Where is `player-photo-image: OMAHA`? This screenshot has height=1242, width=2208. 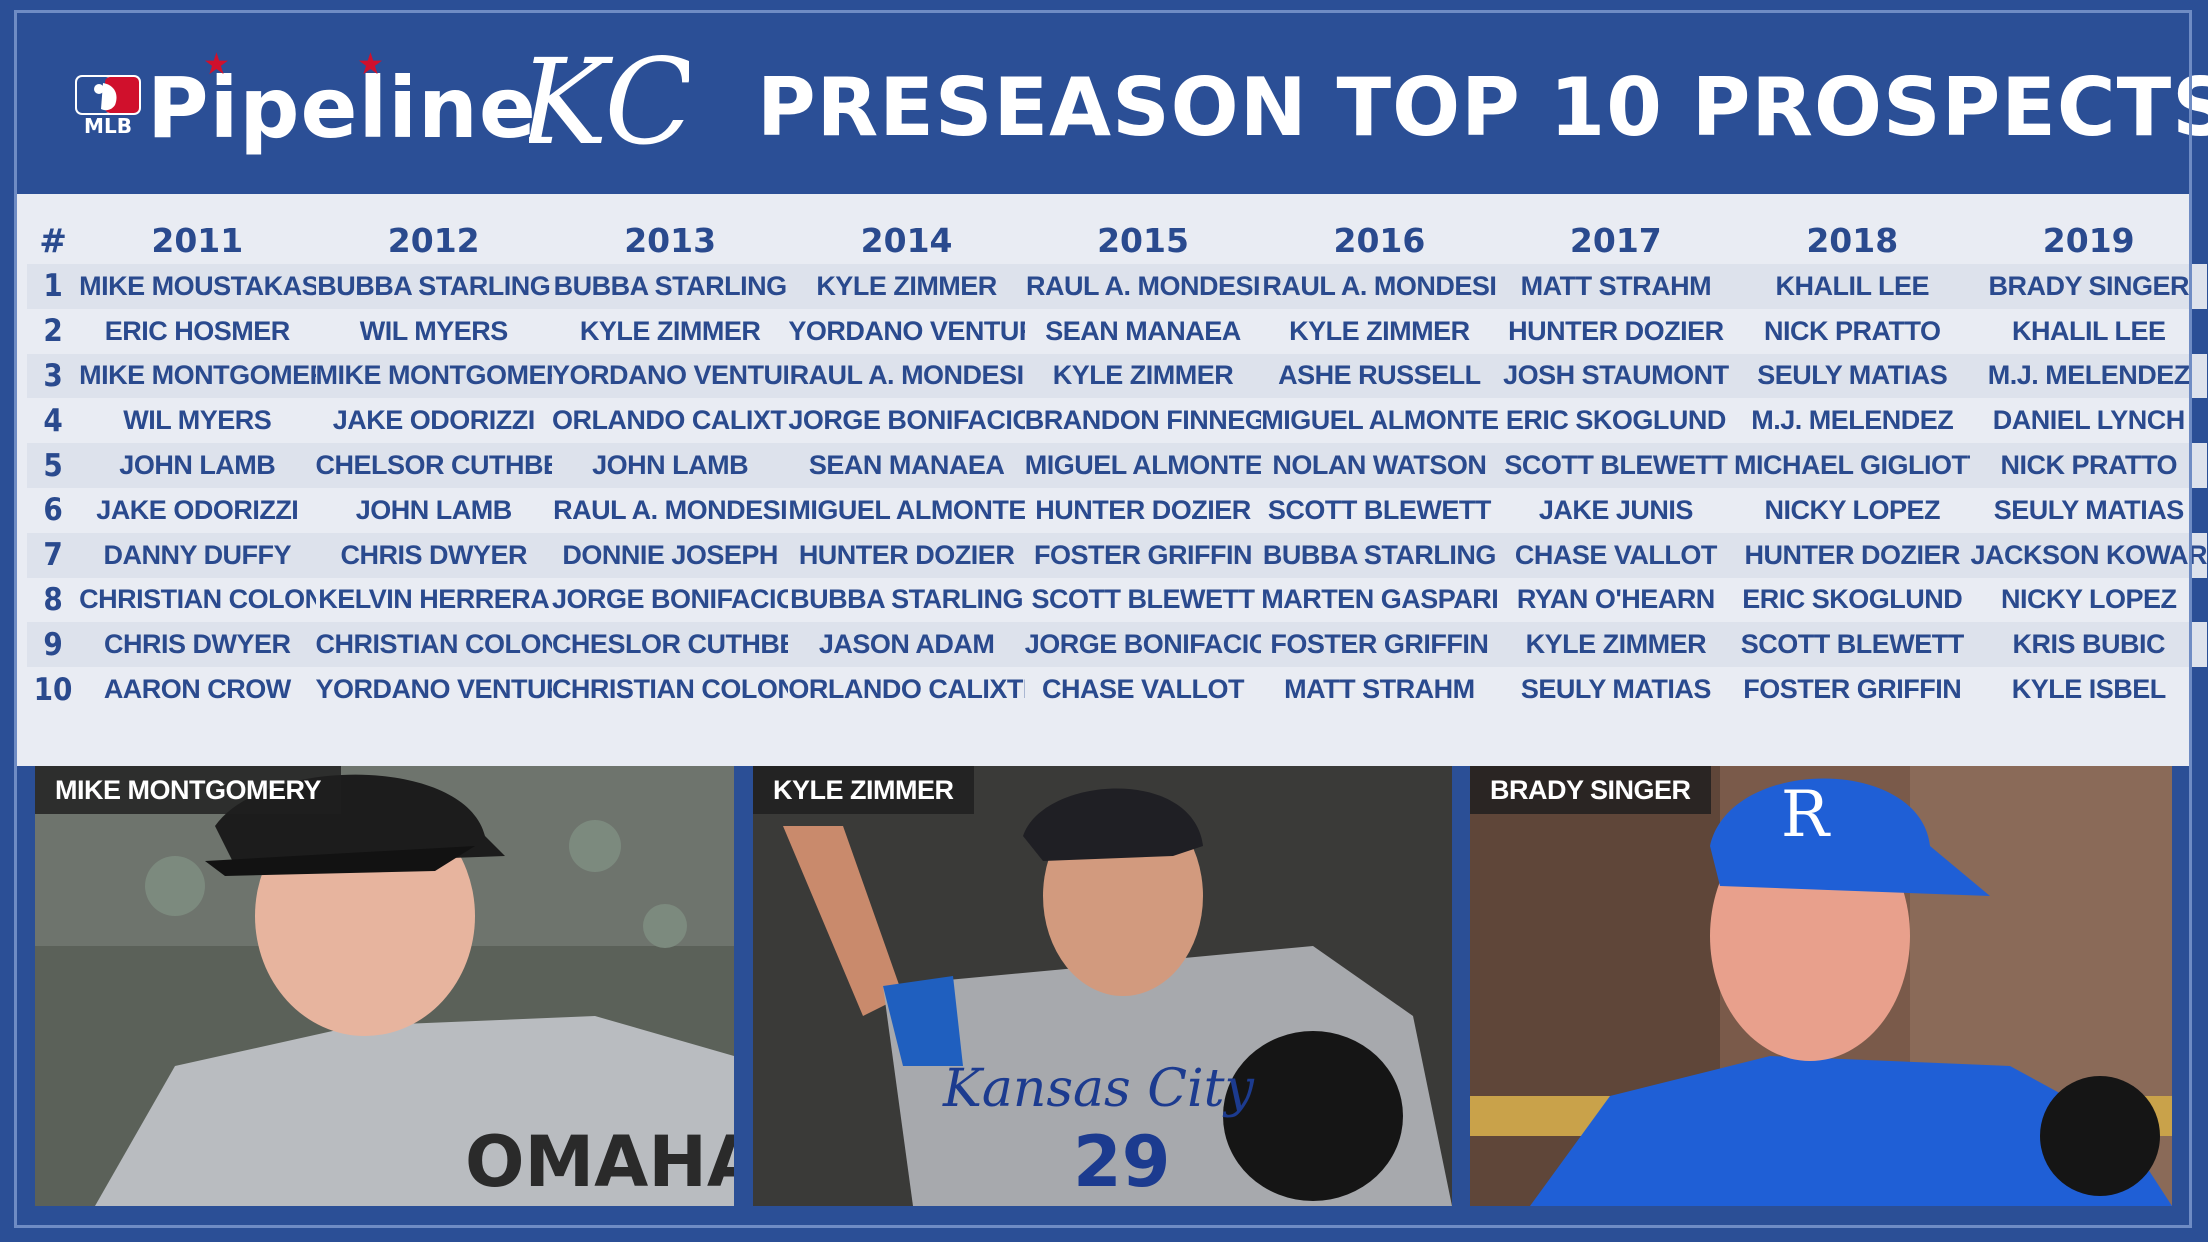
player-photo-image: OMAHA is located at coordinates (384, 986).